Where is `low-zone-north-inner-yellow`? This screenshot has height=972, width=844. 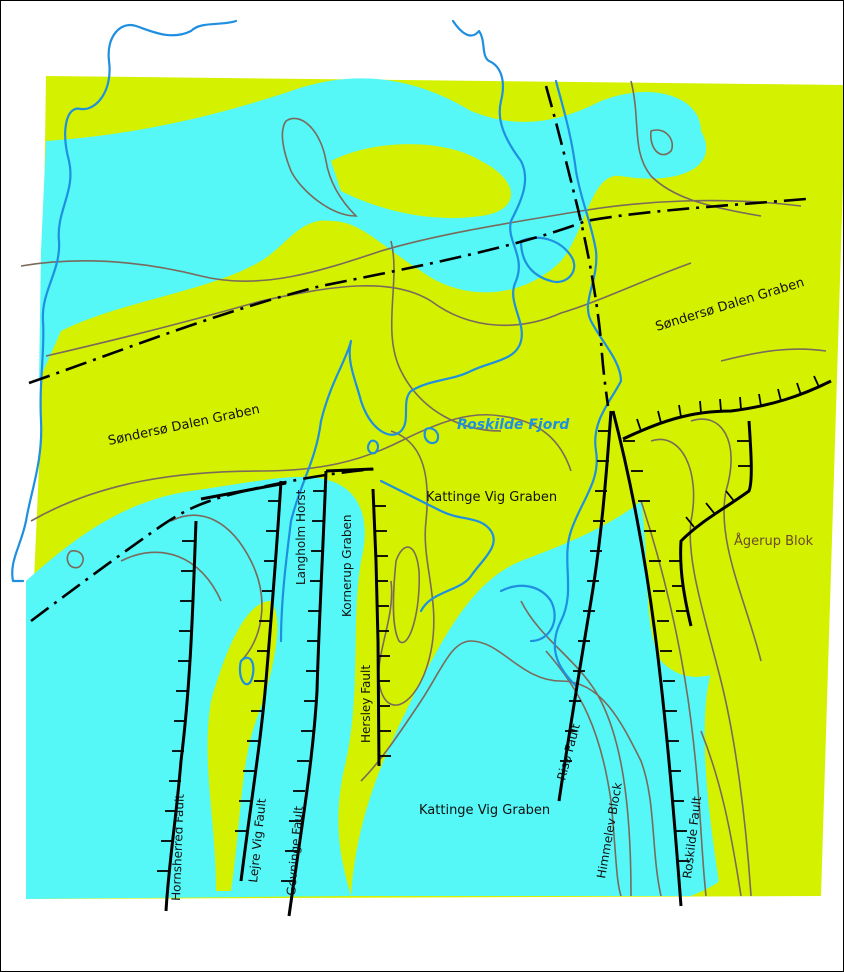 low-zone-north-inner-yellow is located at coordinates (421, 181).